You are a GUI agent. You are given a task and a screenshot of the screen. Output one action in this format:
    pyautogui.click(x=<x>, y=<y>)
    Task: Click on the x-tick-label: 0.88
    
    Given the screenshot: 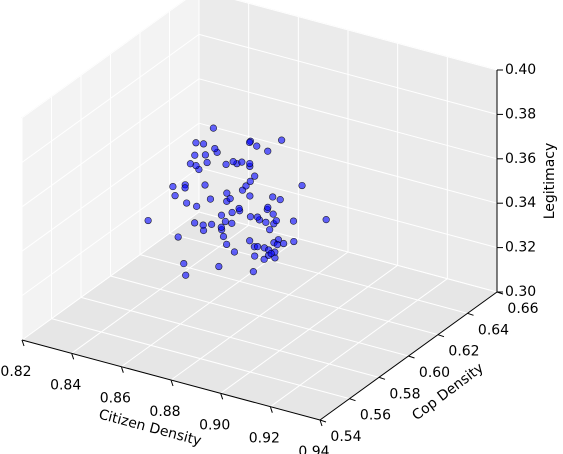 What is the action you would take?
    pyautogui.click(x=164, y=412)
    